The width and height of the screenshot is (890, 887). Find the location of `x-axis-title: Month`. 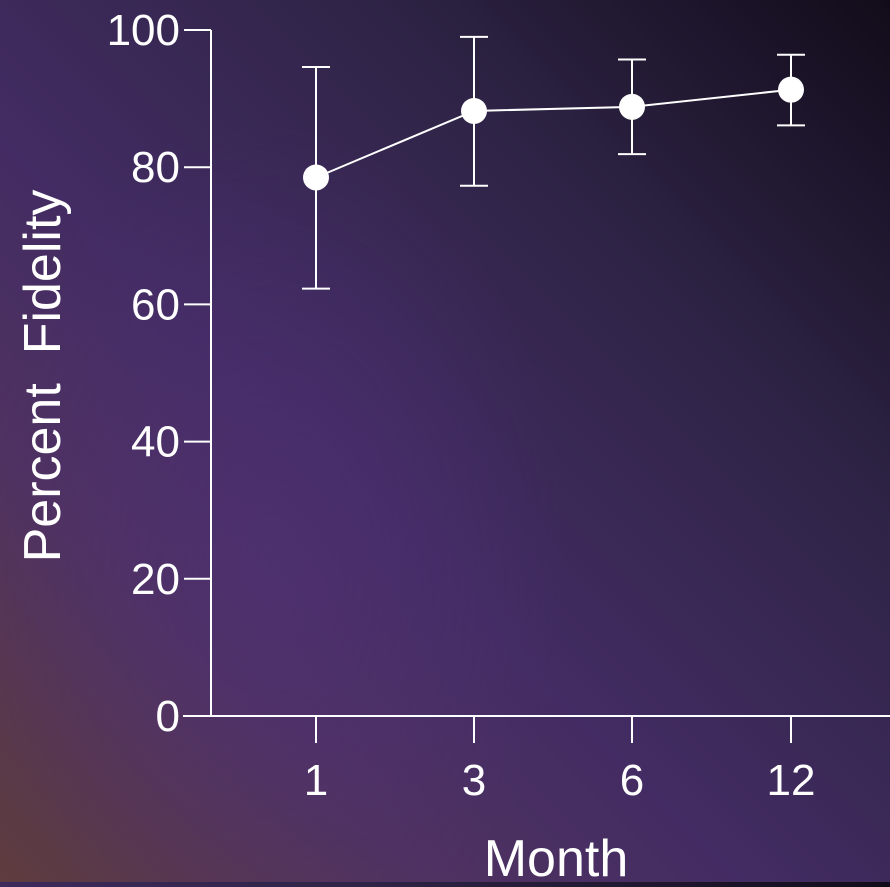

x-axis-title: Month is located at coordinates (556, 856).